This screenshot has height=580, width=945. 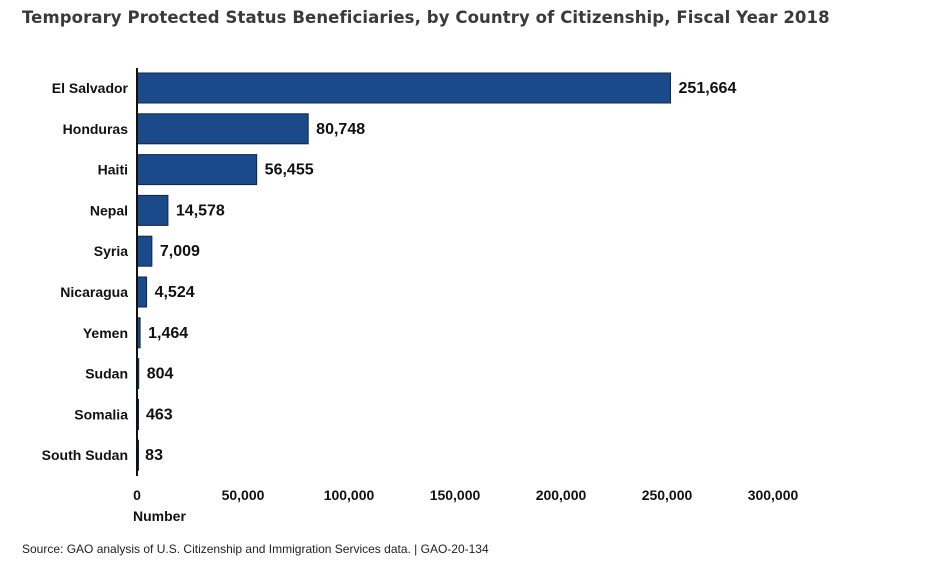 What do you see at coordinates (180, 251) in the screenshot?
I see `data-label: 7,009` at bounding box center [180, 251].